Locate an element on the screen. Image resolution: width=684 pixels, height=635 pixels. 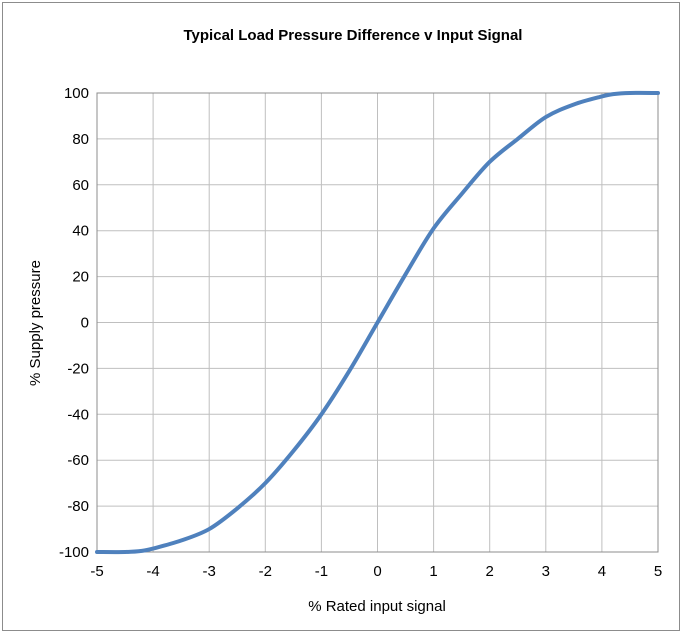
x-tick-label: 1 is located at coordinates (433, 571).